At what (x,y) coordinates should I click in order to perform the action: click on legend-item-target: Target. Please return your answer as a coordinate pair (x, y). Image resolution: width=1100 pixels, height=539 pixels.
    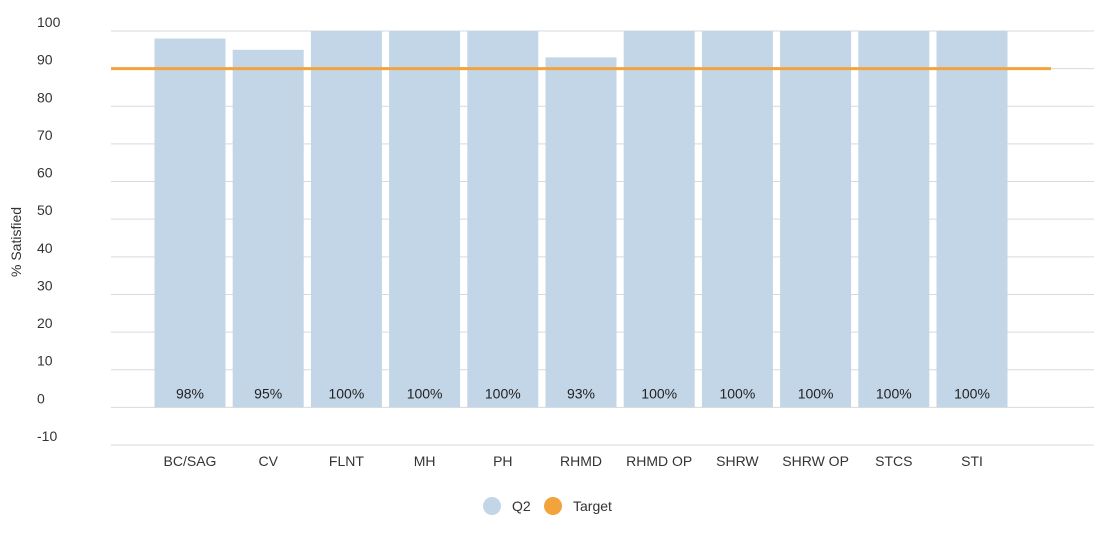
    Looking at the image, I should click on (578, 506).